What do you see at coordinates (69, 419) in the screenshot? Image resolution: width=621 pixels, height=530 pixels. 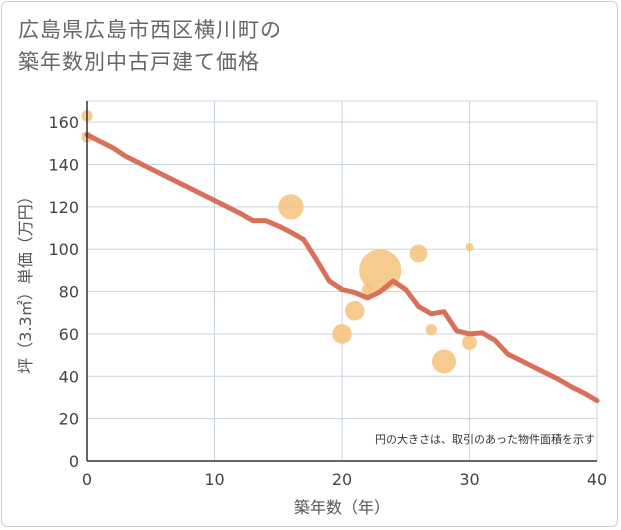 I see `y-tick-label: 20` at bounding box center [69, 419].